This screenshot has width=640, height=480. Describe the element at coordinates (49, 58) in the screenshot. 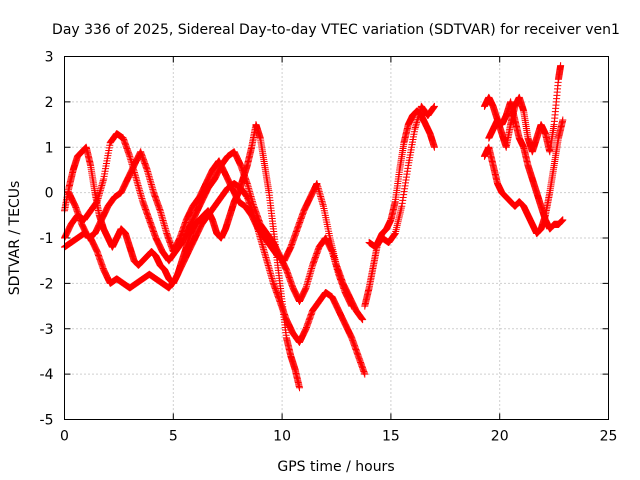

I see `y-tick-label: 3` at that location.